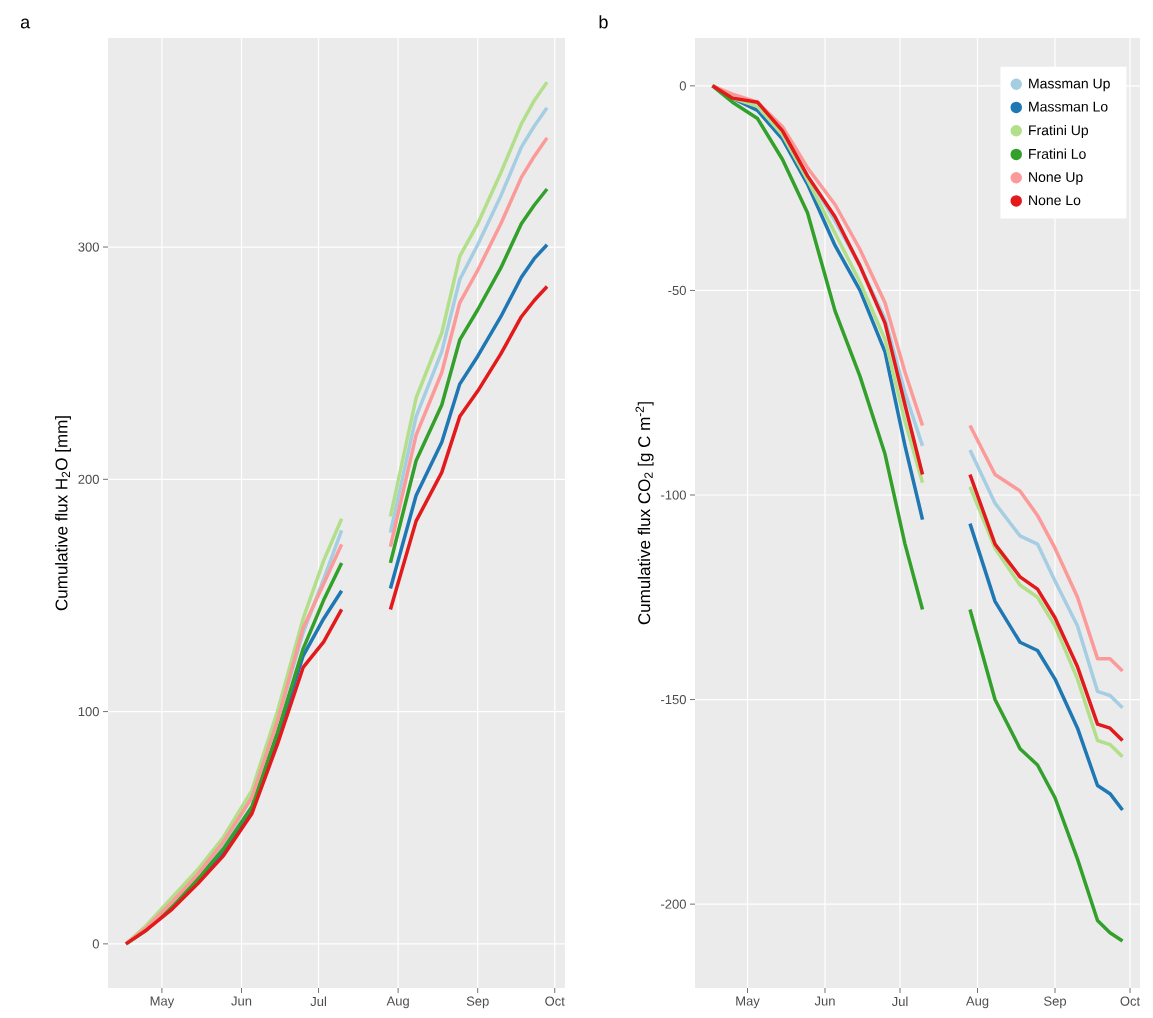  What do you see at coordinates (673, 904) in the screenshot?
I see `y-tick-label: -200` at bounding box center [673, 904].